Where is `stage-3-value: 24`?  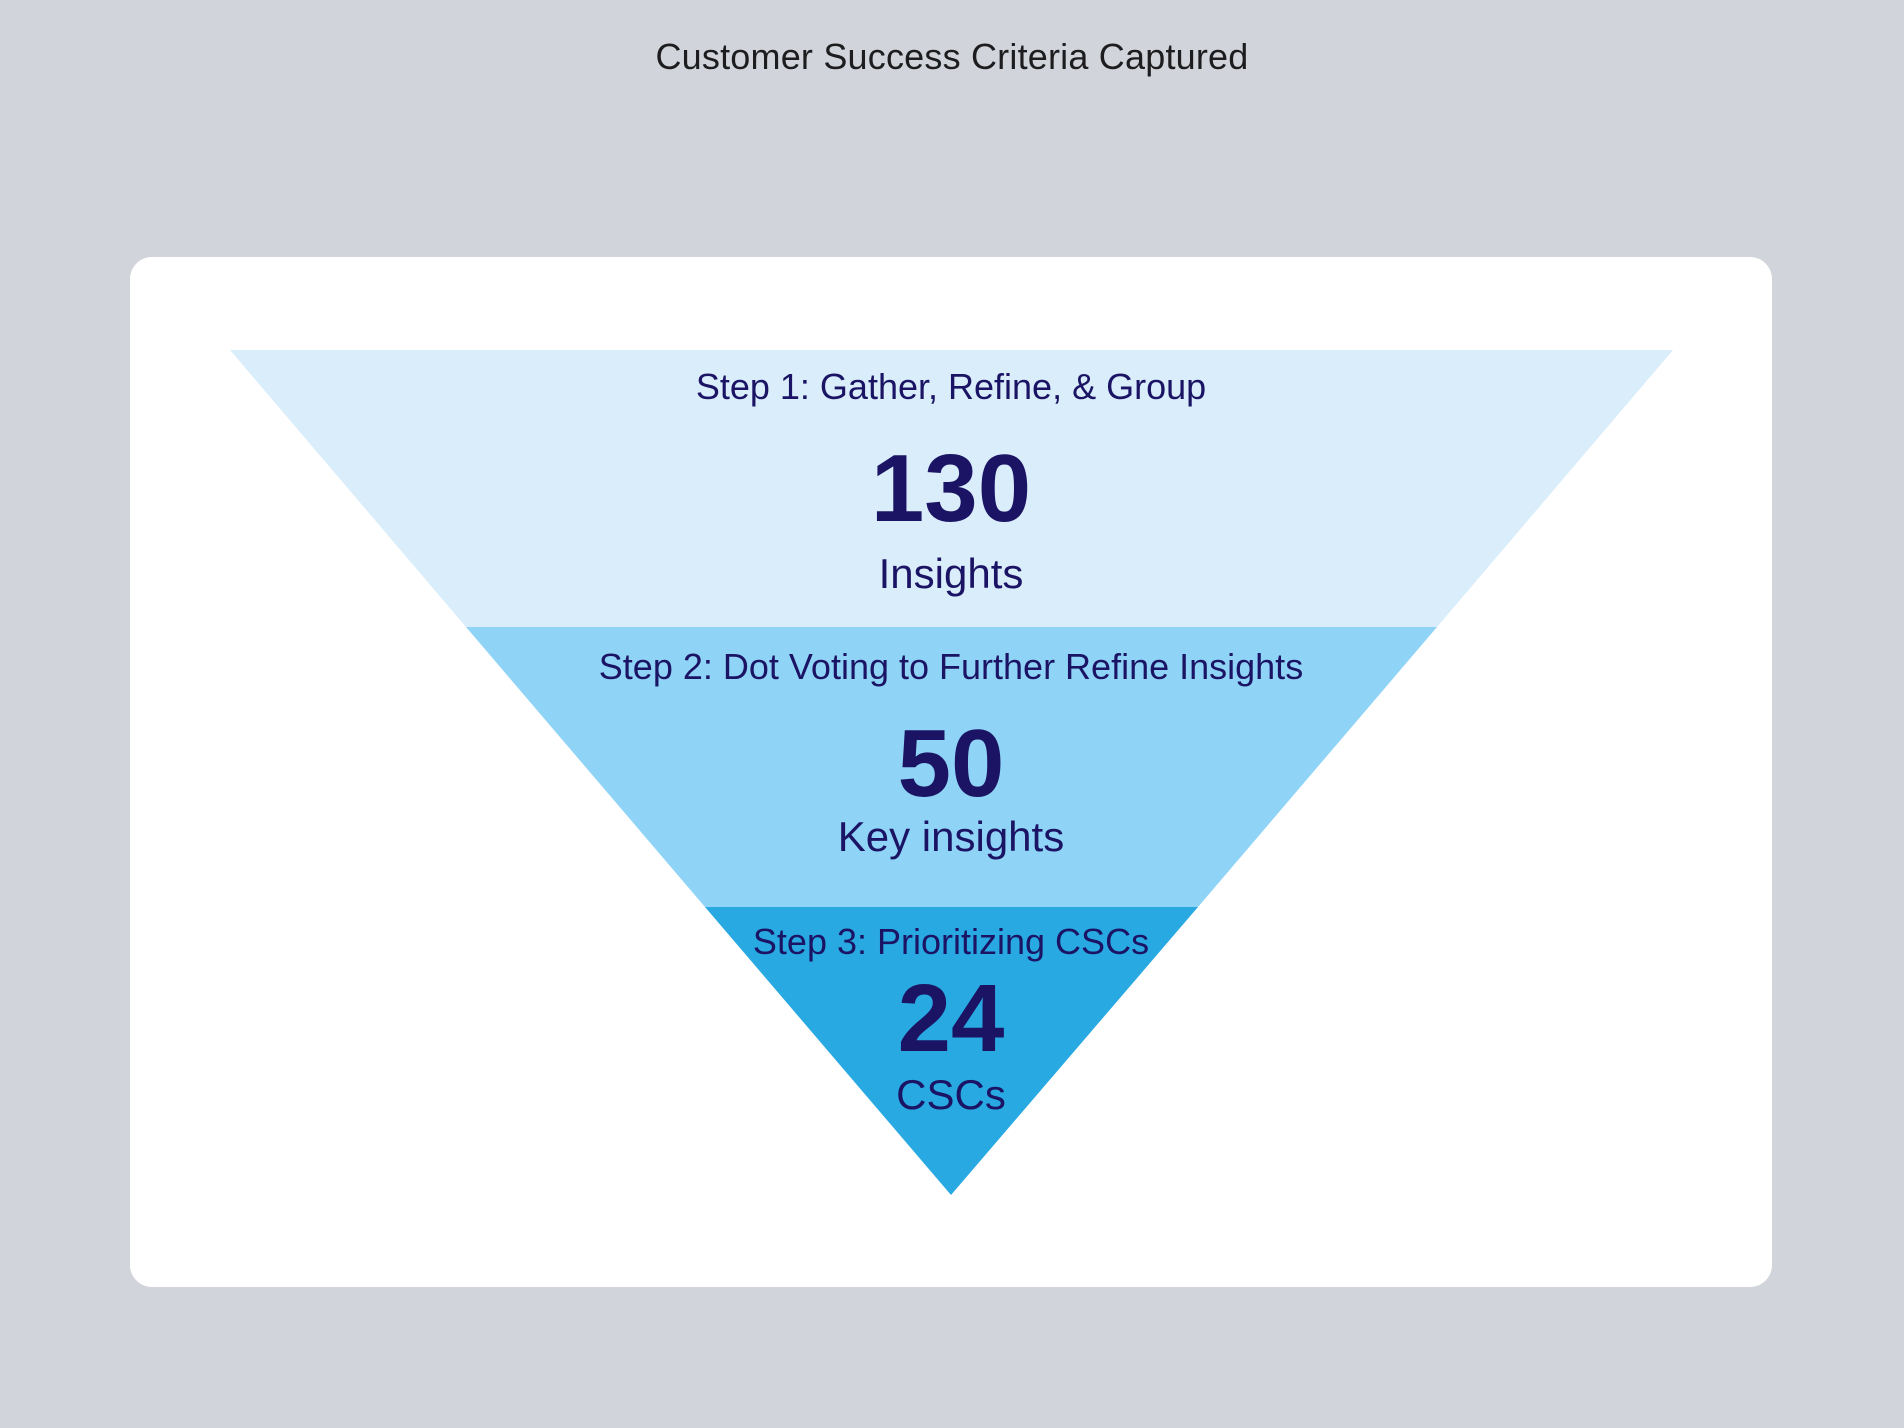 stage-3-value: 24 is located at coordinates (951, 1018).